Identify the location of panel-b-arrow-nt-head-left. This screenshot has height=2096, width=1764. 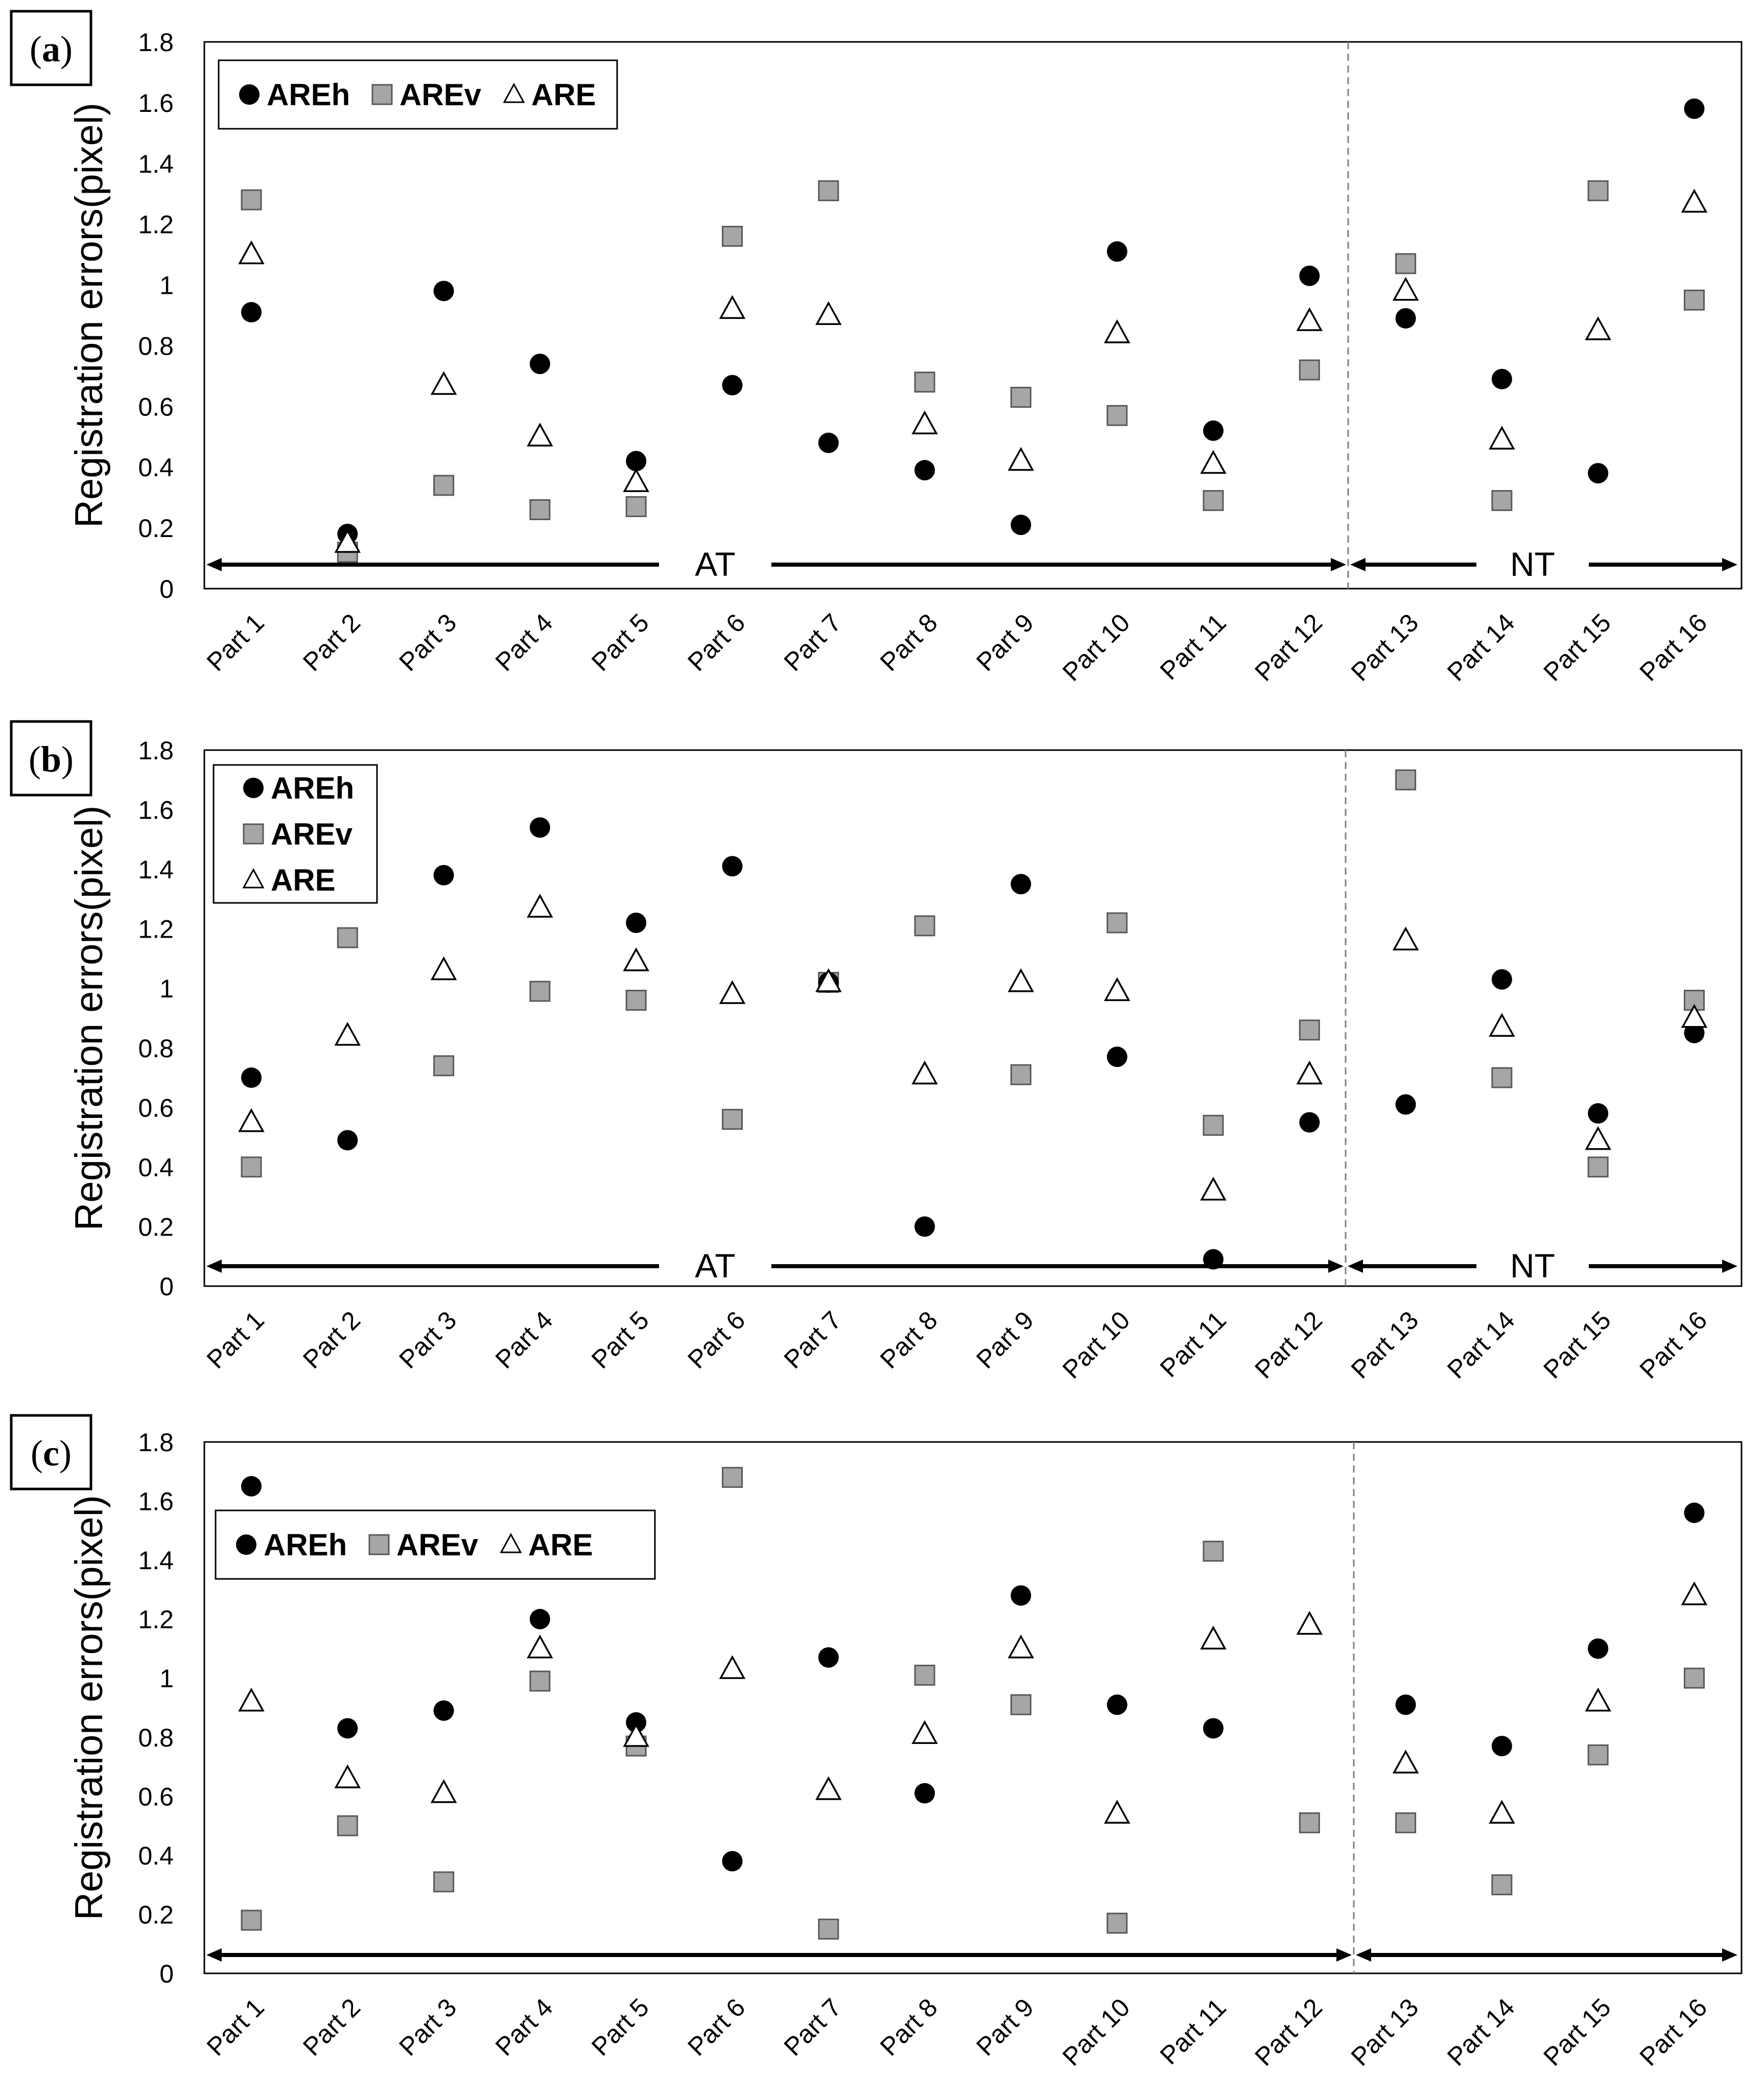
(1355, 1266).